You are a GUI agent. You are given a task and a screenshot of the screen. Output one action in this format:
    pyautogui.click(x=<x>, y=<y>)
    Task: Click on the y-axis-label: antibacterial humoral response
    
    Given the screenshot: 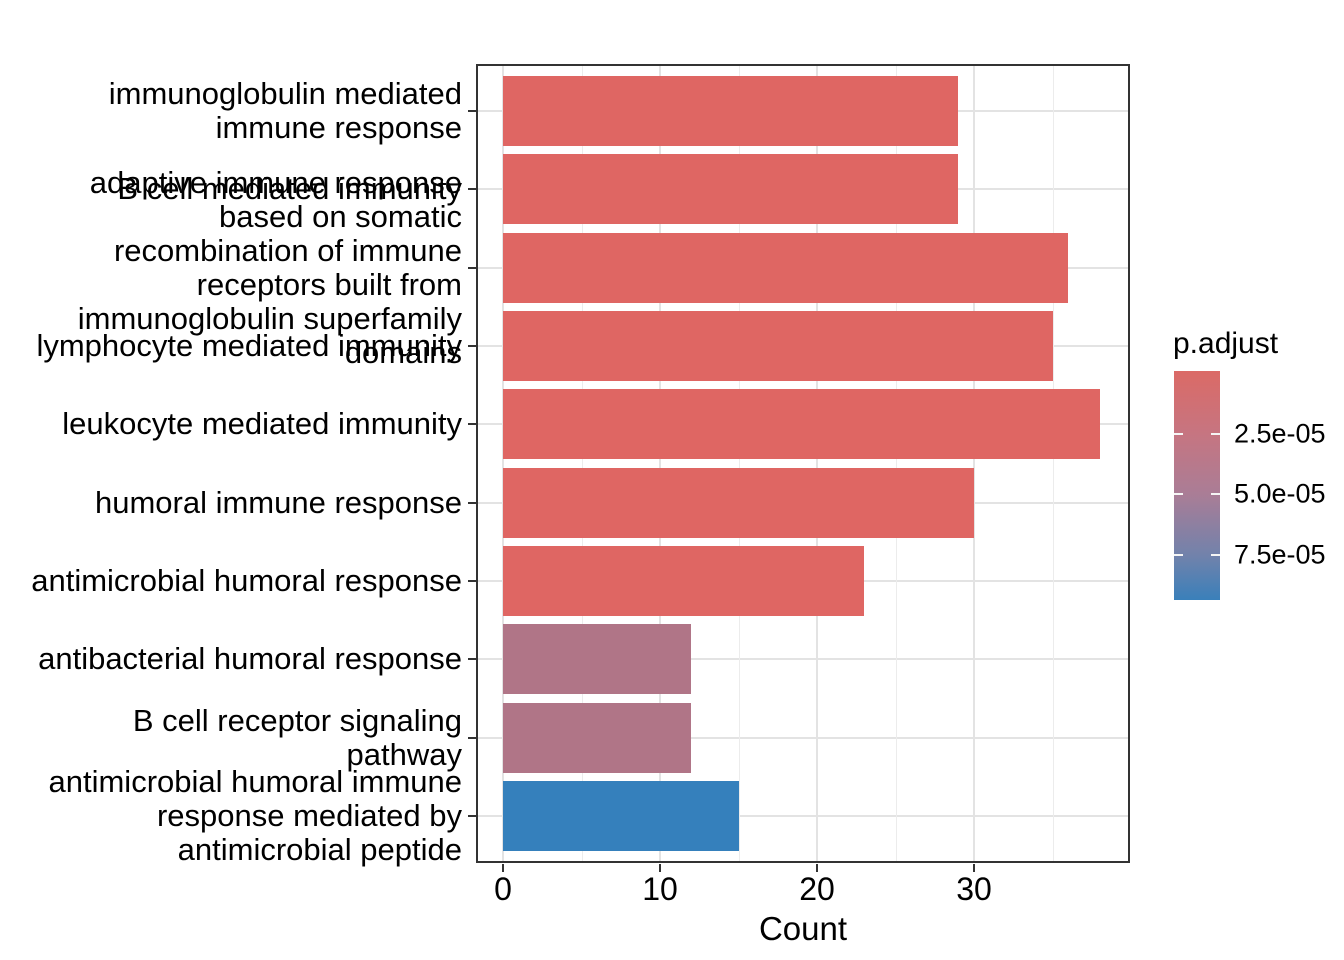 What is the action you would take?
    pyautogui.click(x=250, y=658)
    